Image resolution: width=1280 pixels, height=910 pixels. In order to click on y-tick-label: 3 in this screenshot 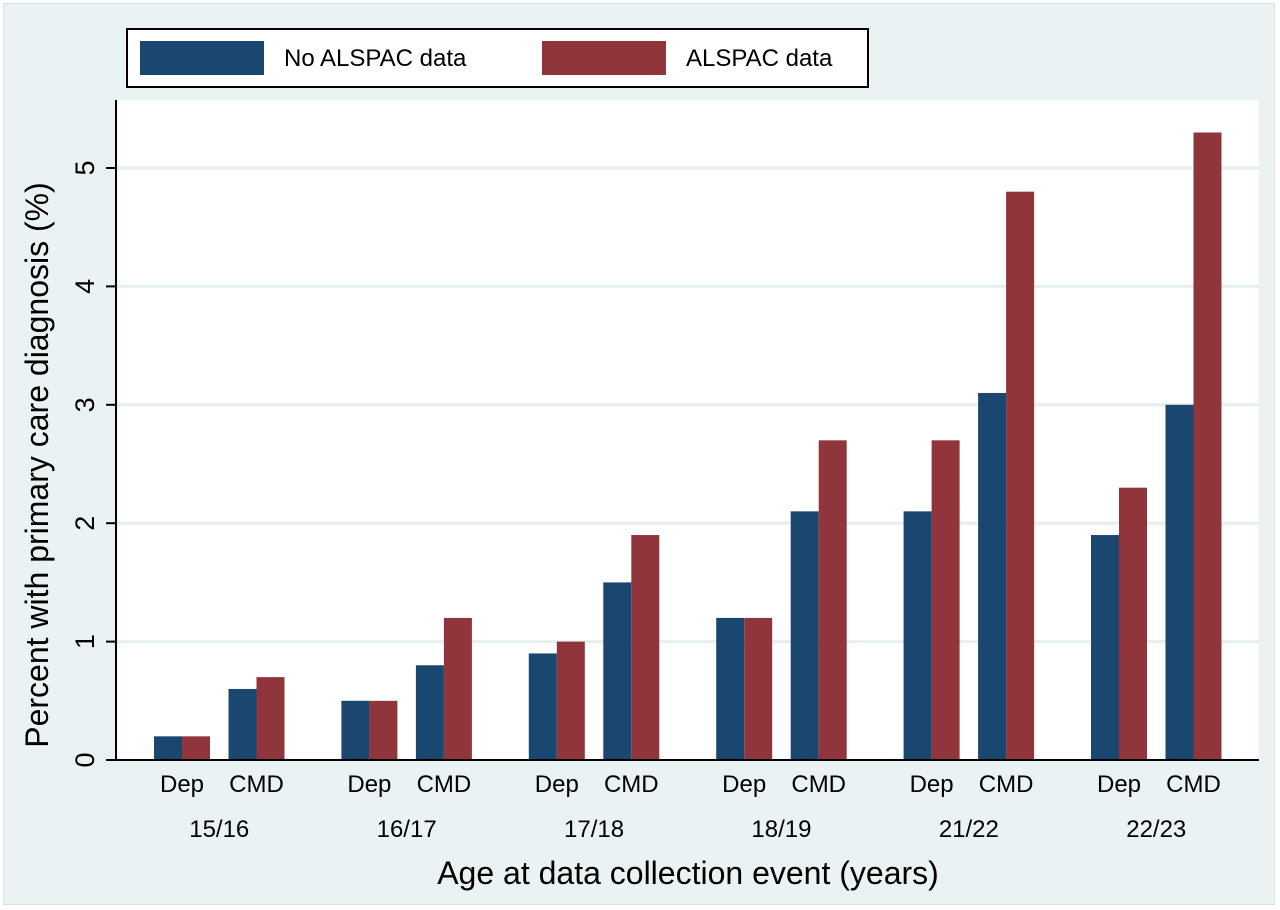, I will do `click(85, 404)`.